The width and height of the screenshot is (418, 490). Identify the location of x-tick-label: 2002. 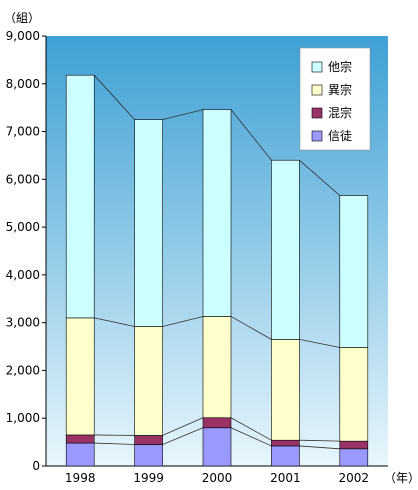
(354, 478).